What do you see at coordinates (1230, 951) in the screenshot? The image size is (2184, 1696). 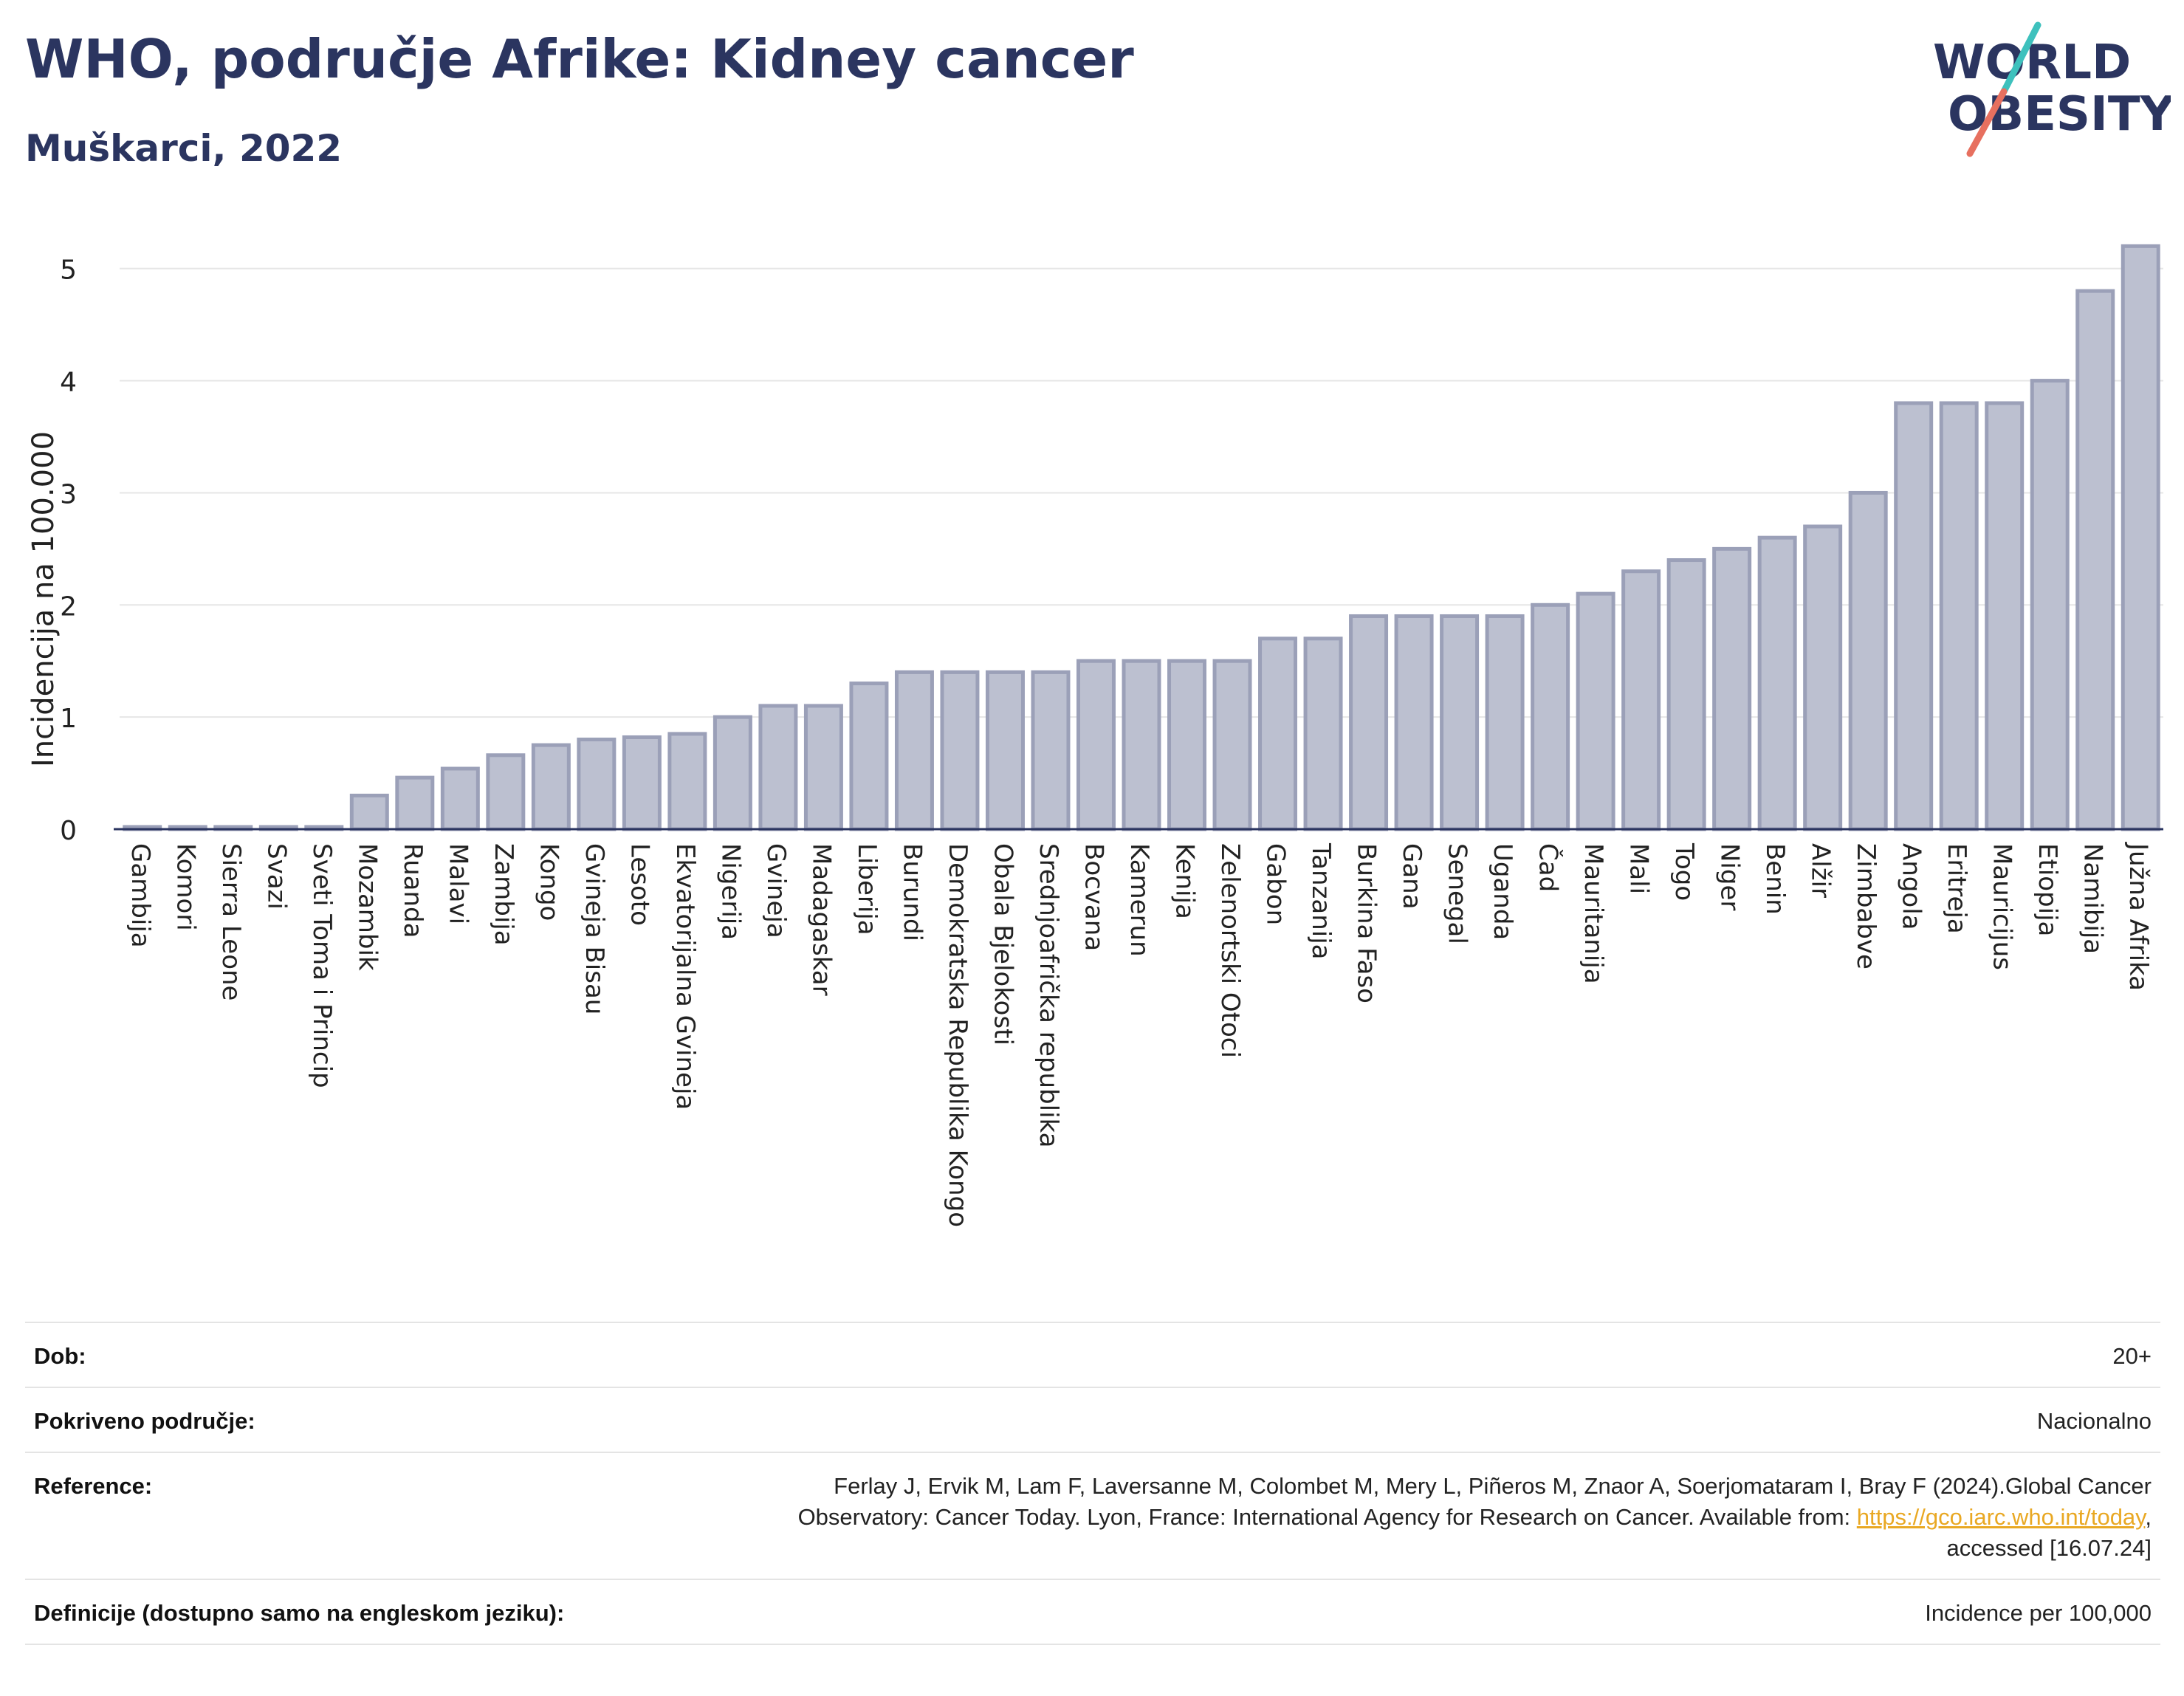 I see `x-tick-label: Zelenortski Otoci` at bounding box center [1230, 951].